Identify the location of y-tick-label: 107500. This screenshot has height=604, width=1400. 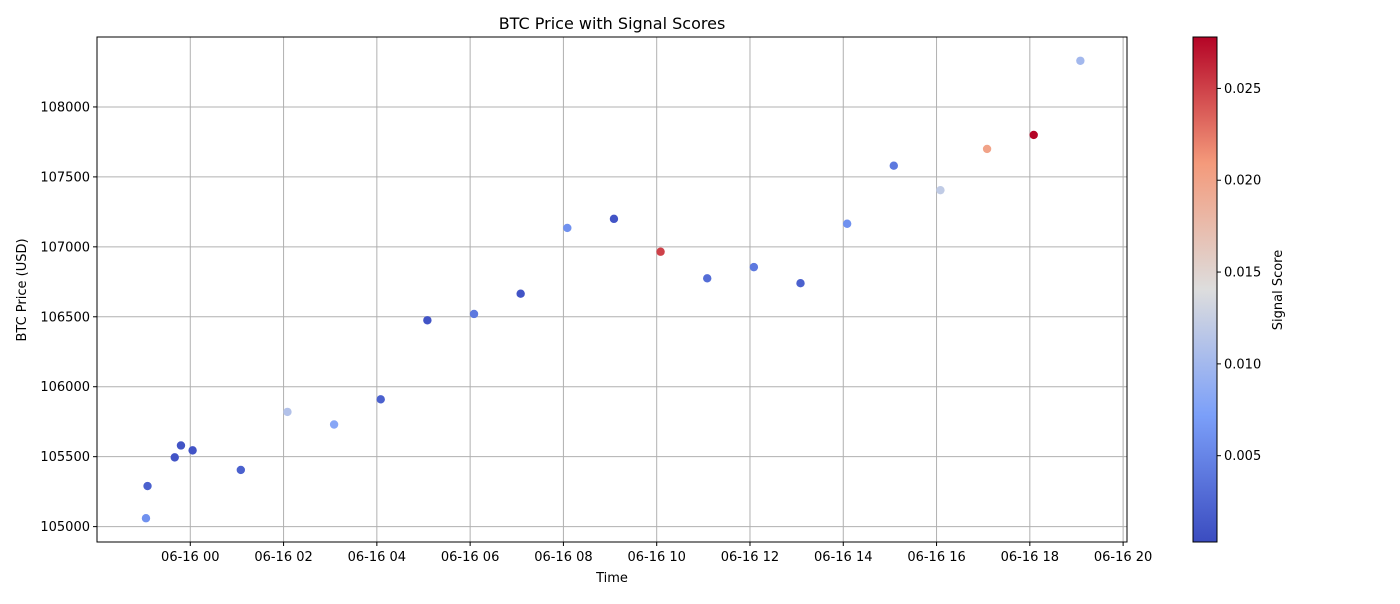
(65, 177).